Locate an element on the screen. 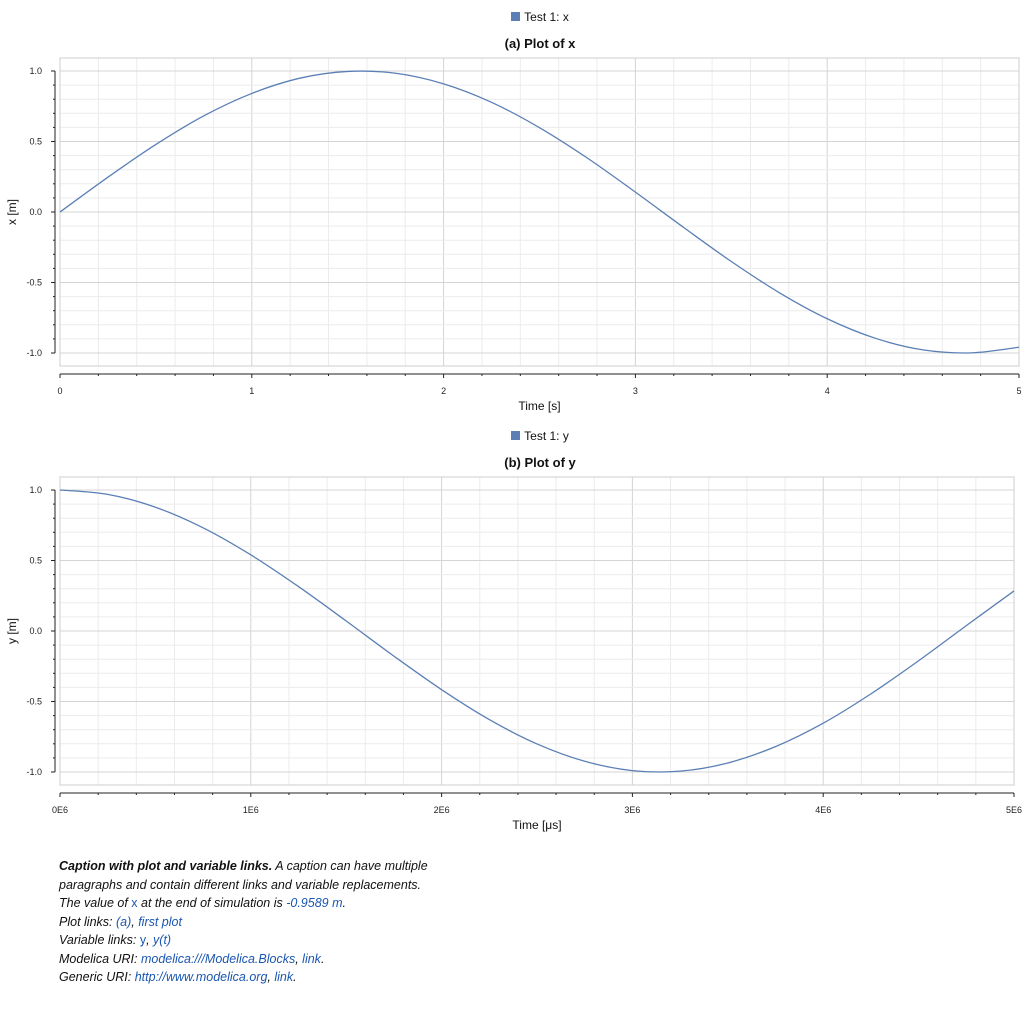  caption-title: Caption with plot and variable links. is located at coordinates (166, 866).